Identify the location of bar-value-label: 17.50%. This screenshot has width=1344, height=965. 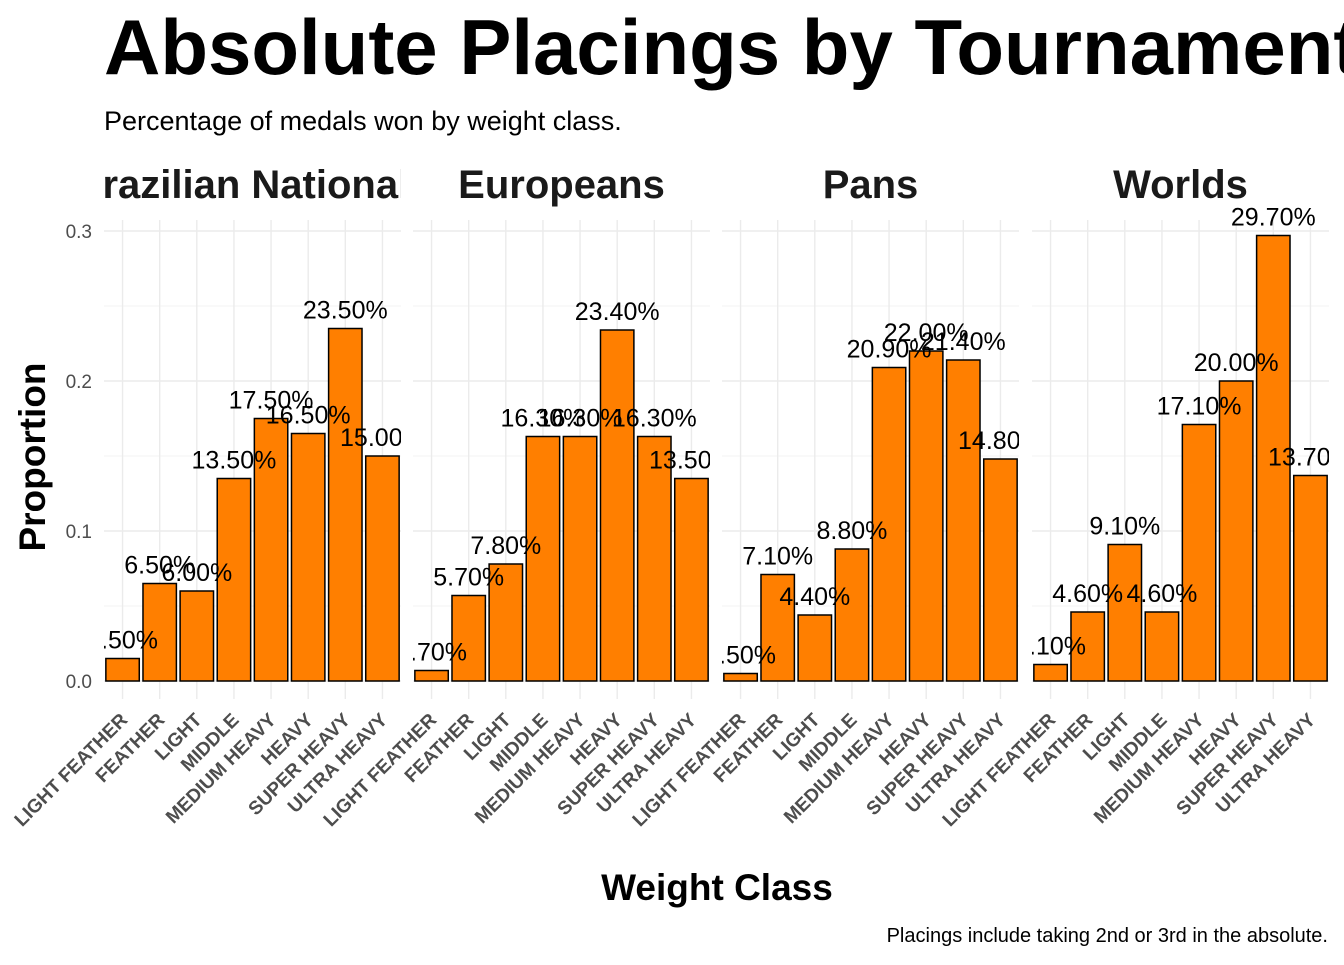
(271, 401).